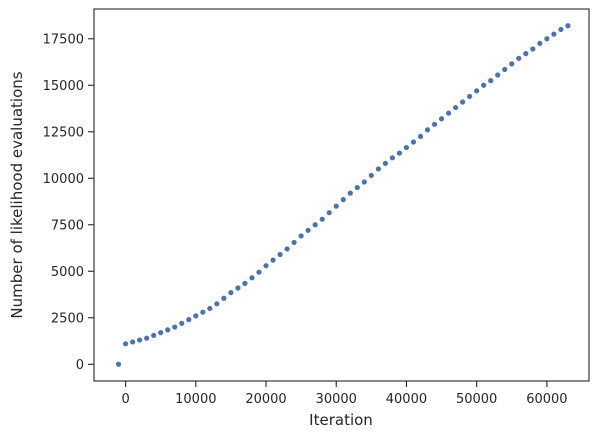 The height and width of the screenshot is (438, 598). Describe the element at coordinates (406, 399) in the screenshot. I see `x-tick-label: 40000` at that location.